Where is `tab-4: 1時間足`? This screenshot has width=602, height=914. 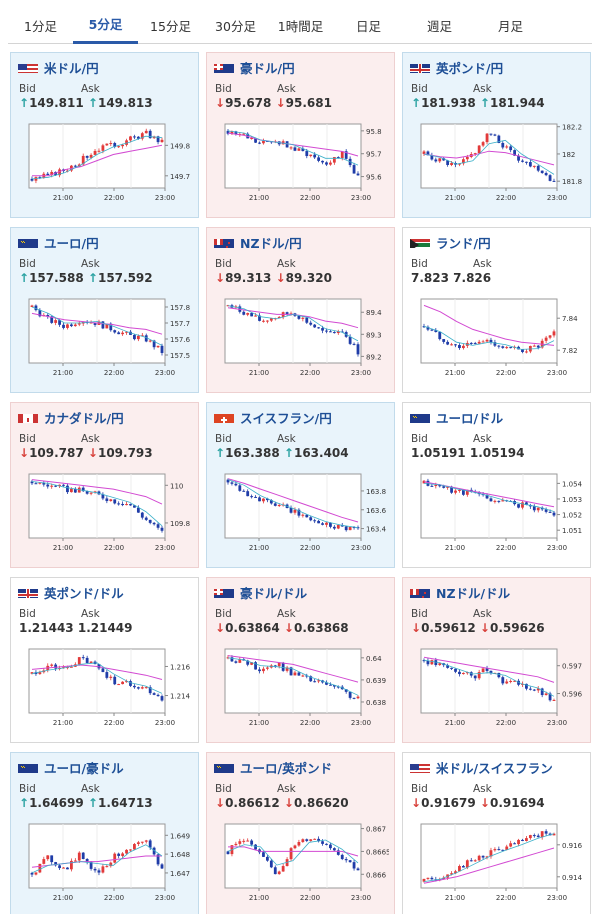
tab-4: 1時間足 is located at coordinates (300, 26).